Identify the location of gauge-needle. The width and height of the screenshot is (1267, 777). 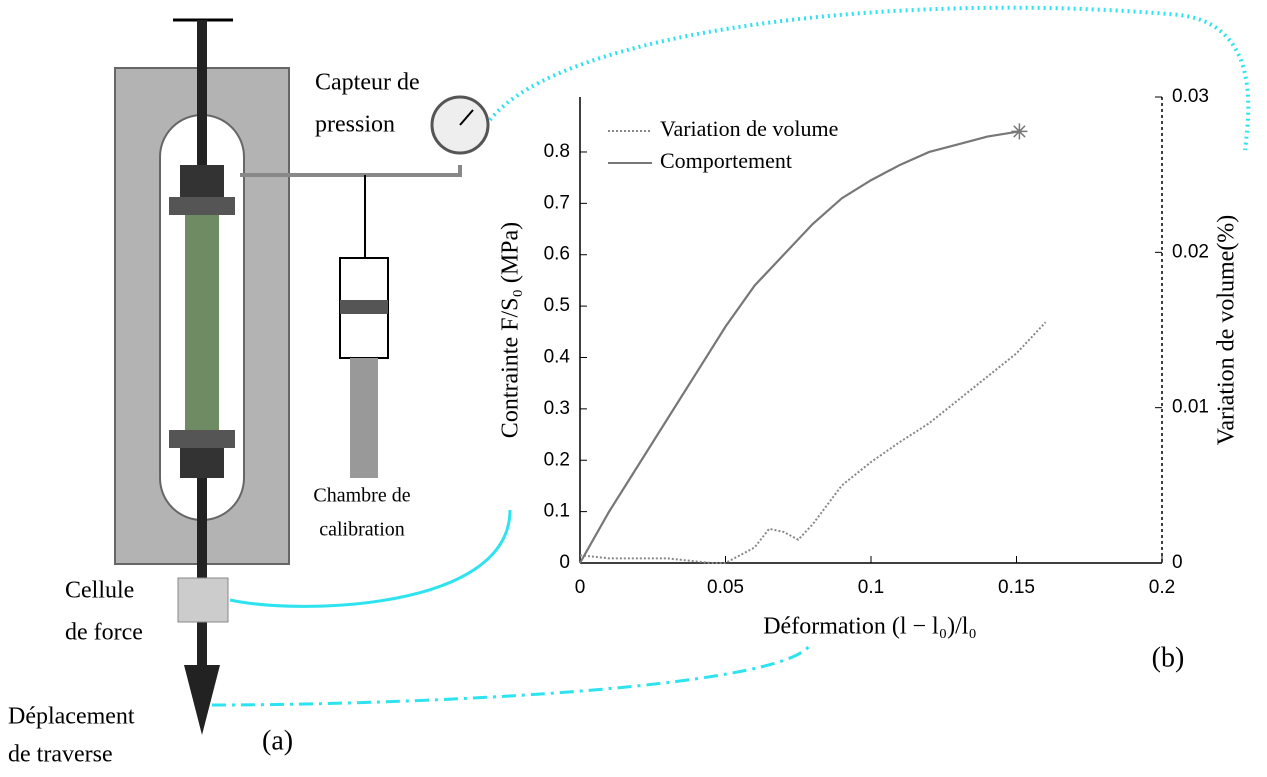
(466, 117).